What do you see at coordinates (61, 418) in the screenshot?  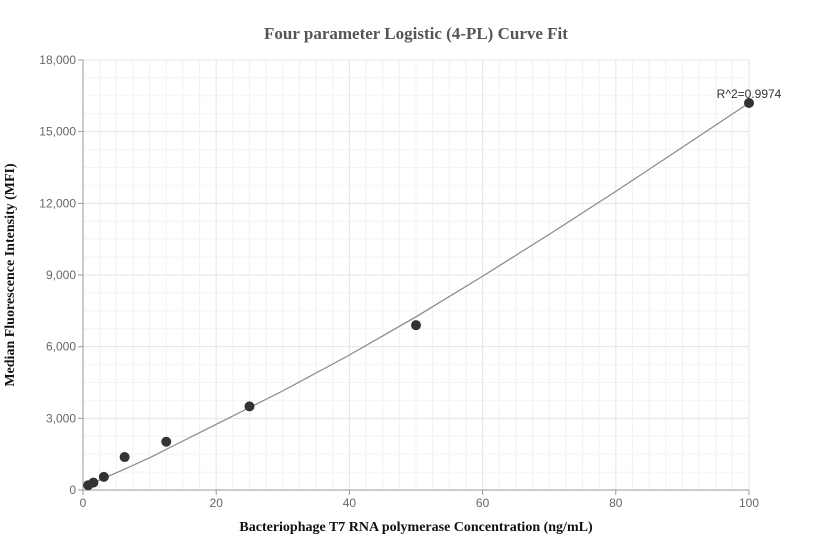 I see `y-tick-label: 3,000` at bounding box center [61, 418].